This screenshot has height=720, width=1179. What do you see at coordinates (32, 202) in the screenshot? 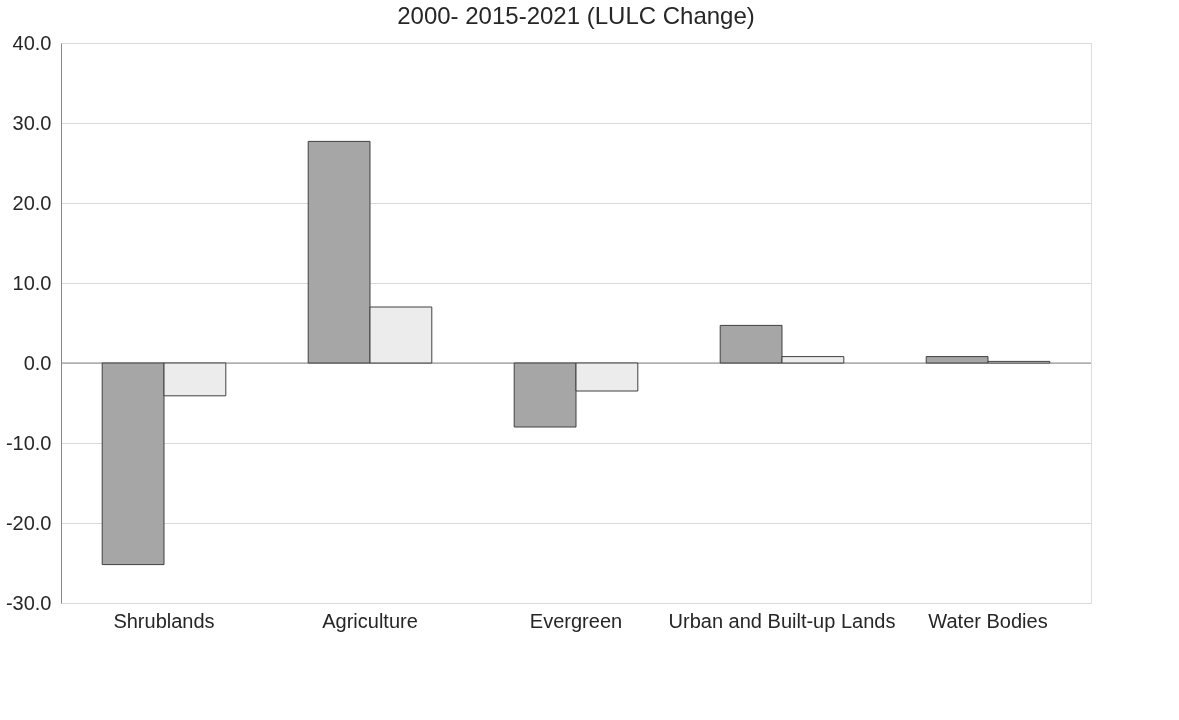
I see `y-tick-label: 20.0` at bounding box center [32, 202].